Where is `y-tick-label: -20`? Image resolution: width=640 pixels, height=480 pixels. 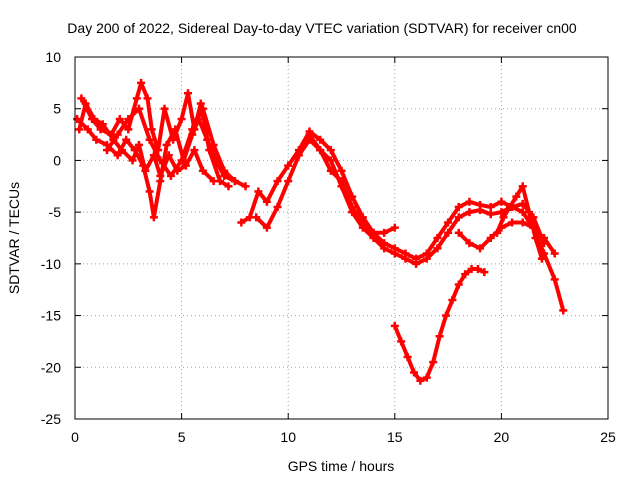
y-tick-label: -20 is located at coordinates (51, 367).